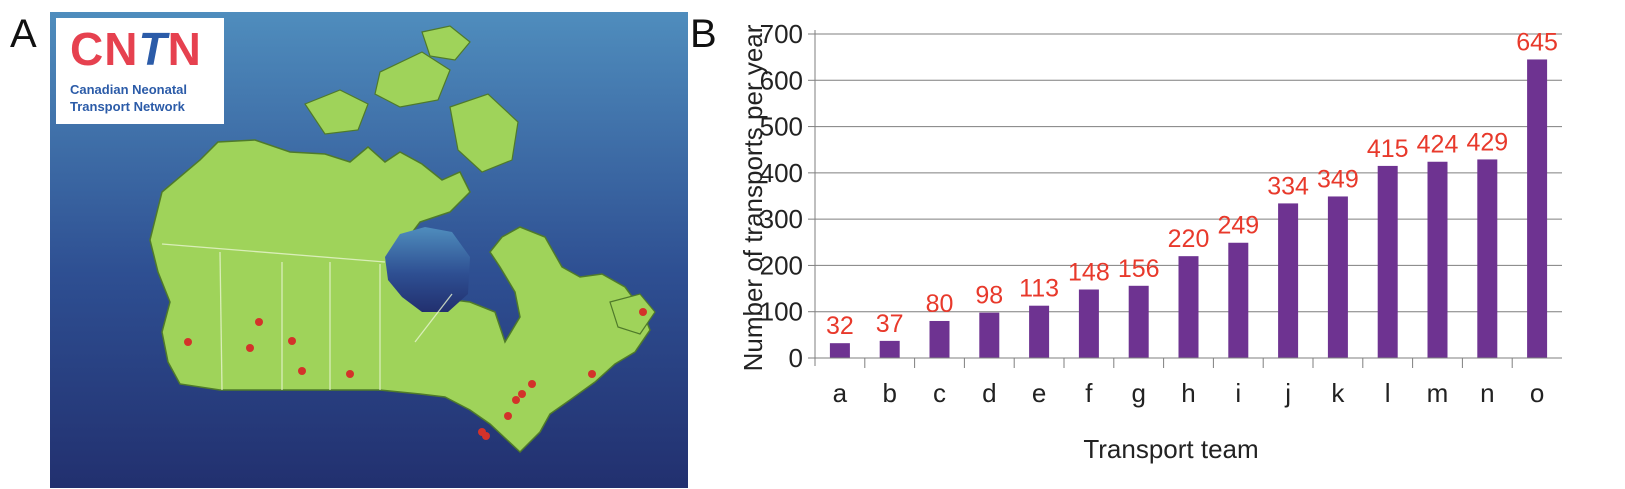 This screenshot has height=489, width=1625. I want to click on x-tick-label-a: a, so click(840, 393).